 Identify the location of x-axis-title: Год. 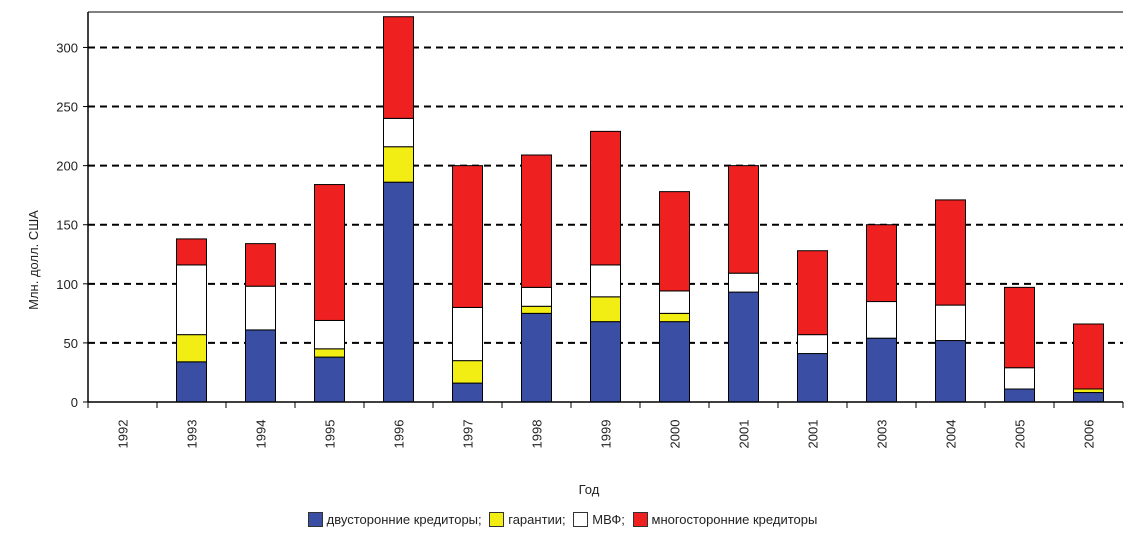
(589, 489).